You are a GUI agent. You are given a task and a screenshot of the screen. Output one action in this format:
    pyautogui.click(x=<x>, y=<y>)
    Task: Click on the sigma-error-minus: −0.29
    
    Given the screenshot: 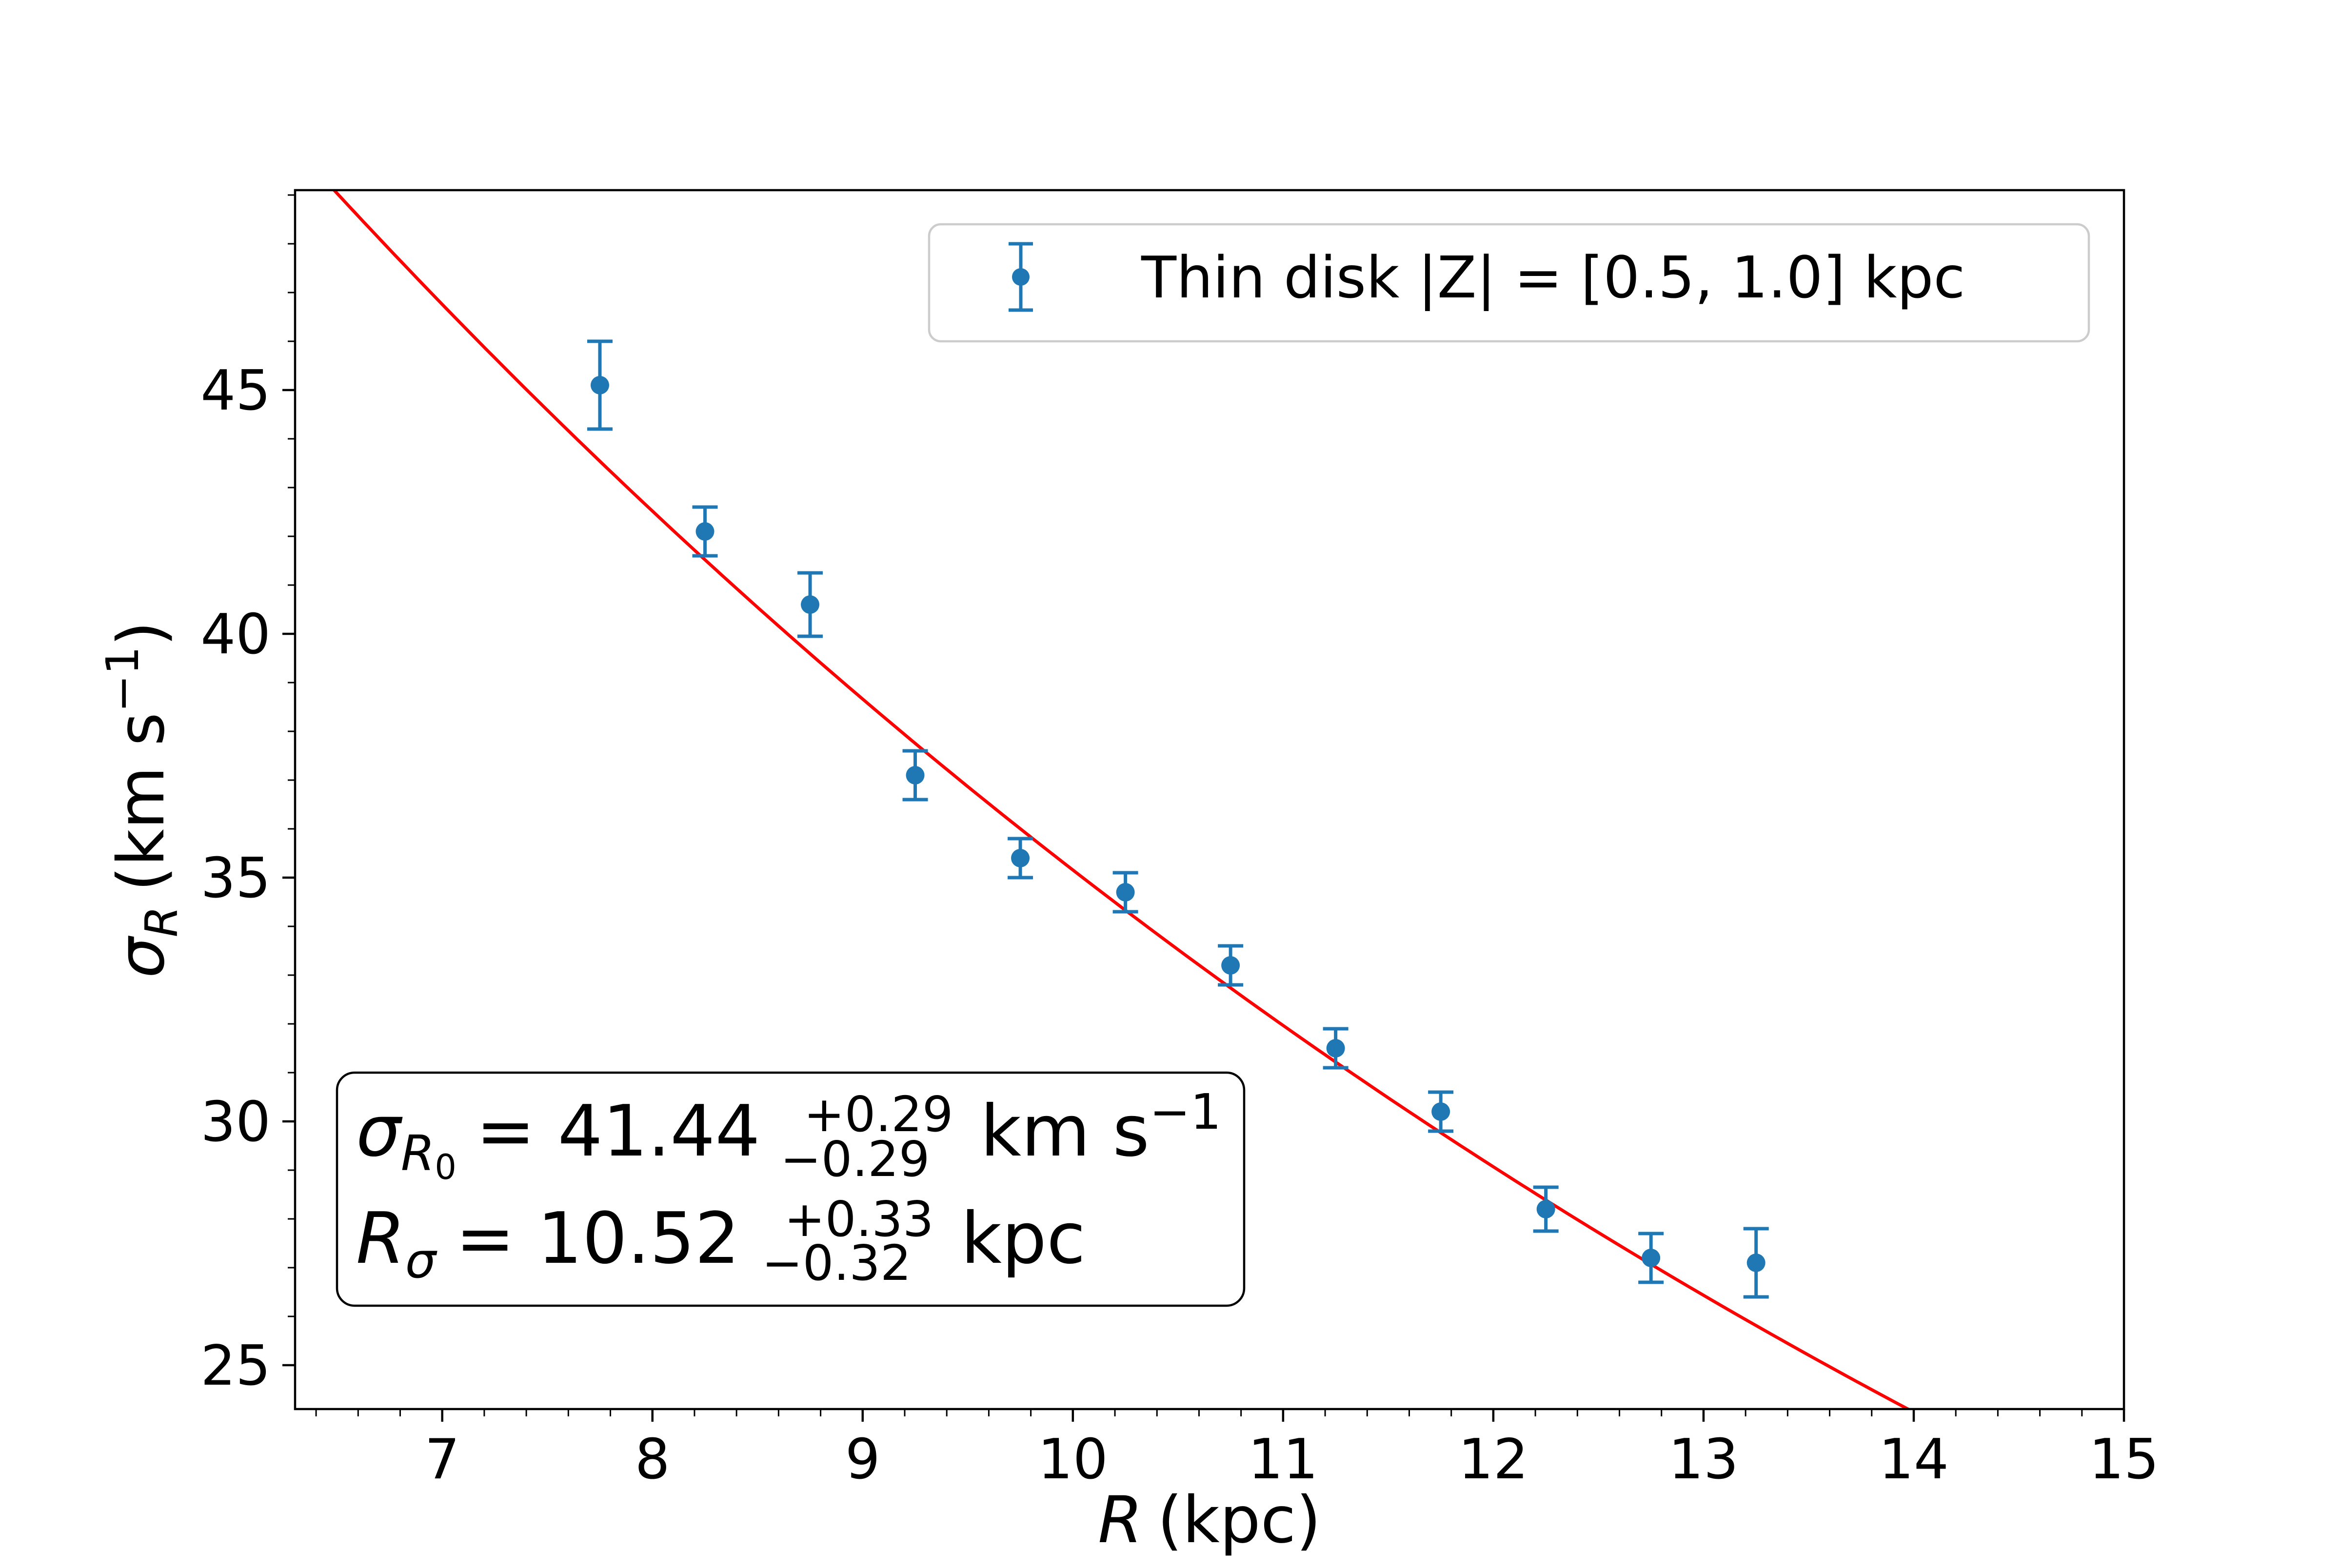 What is the action you would take?
    pyautogui.click(x=855, y=1159)
    